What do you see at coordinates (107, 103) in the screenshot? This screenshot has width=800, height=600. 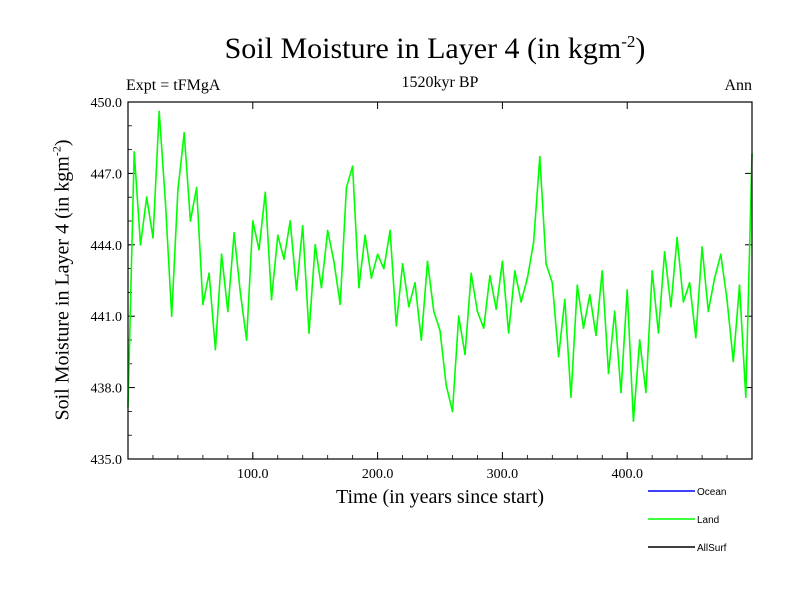 I see `y-tick-label: 450.0` at bounding box center [107, 103].